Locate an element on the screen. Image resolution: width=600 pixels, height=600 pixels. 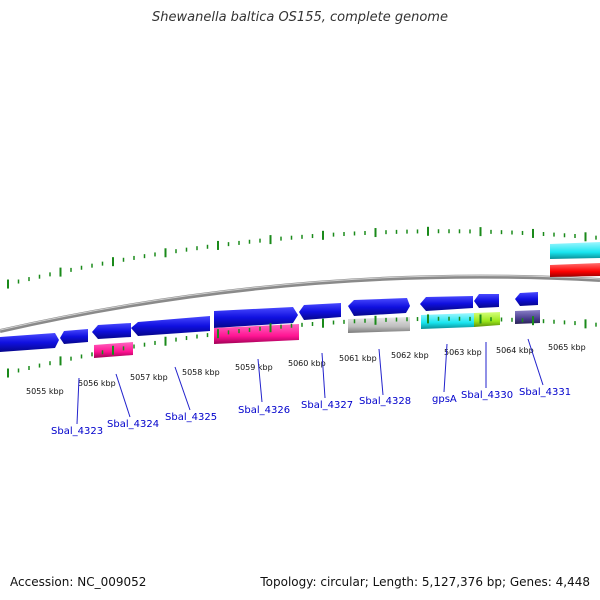
genome-backbone is located at coordinates (300, 303).